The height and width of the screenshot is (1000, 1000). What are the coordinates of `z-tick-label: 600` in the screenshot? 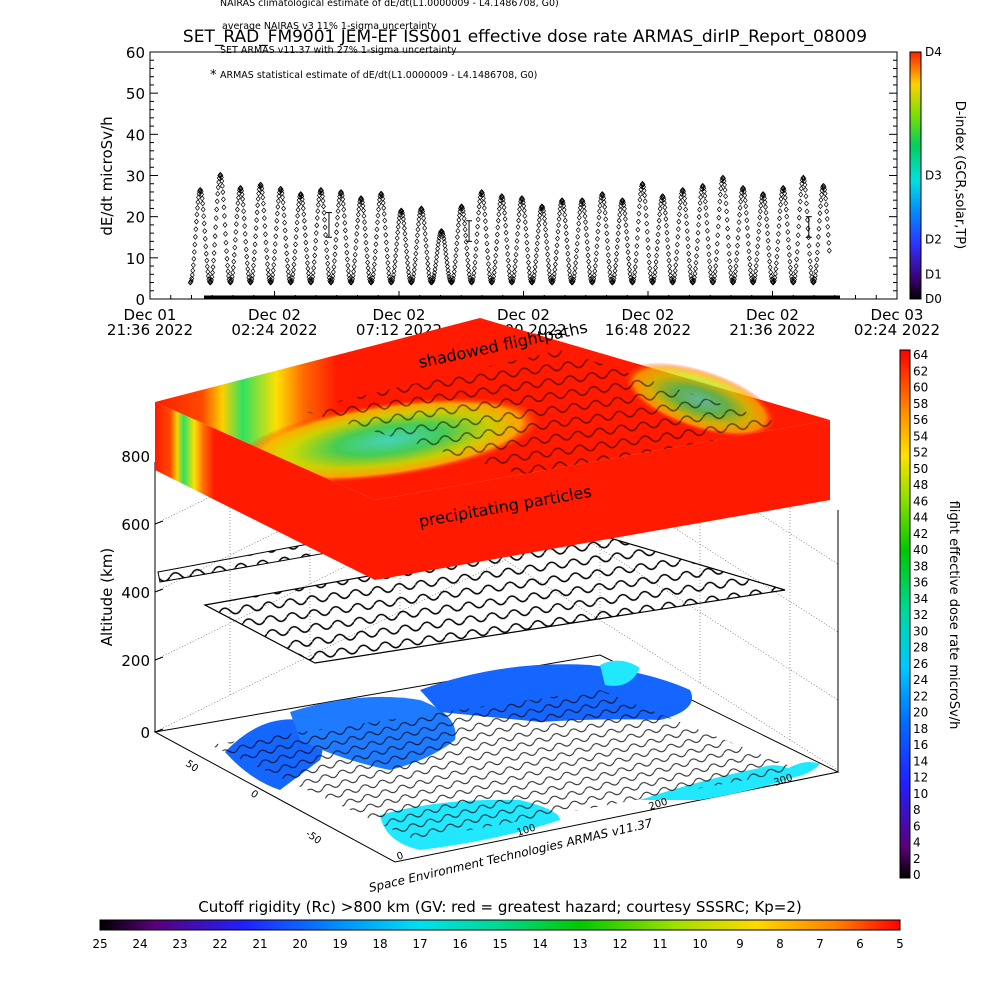 It's located at (135, 525).